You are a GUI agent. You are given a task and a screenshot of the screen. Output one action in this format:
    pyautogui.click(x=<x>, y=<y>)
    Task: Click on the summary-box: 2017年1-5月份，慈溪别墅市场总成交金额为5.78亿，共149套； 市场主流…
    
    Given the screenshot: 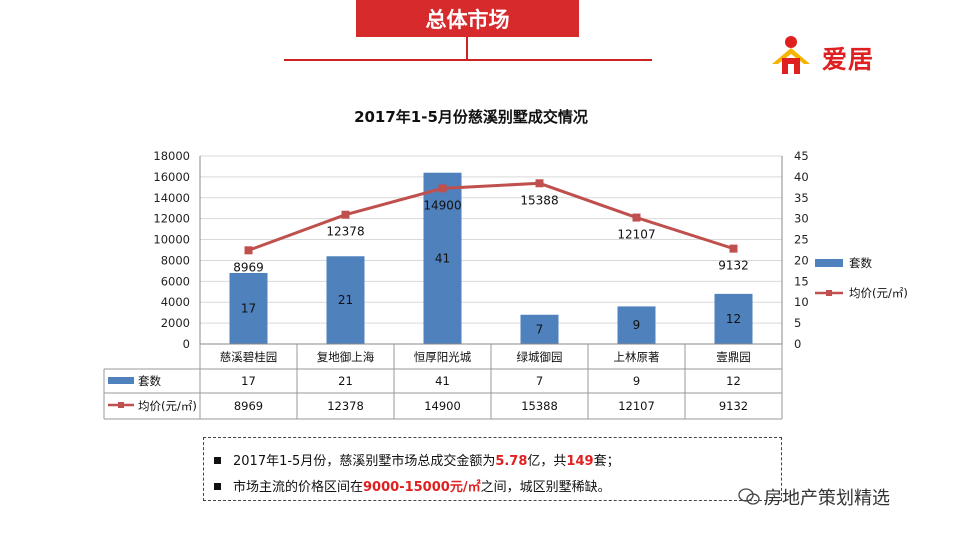 What is the action you would take?
    pyautogui.click(x=492, y=469)
    